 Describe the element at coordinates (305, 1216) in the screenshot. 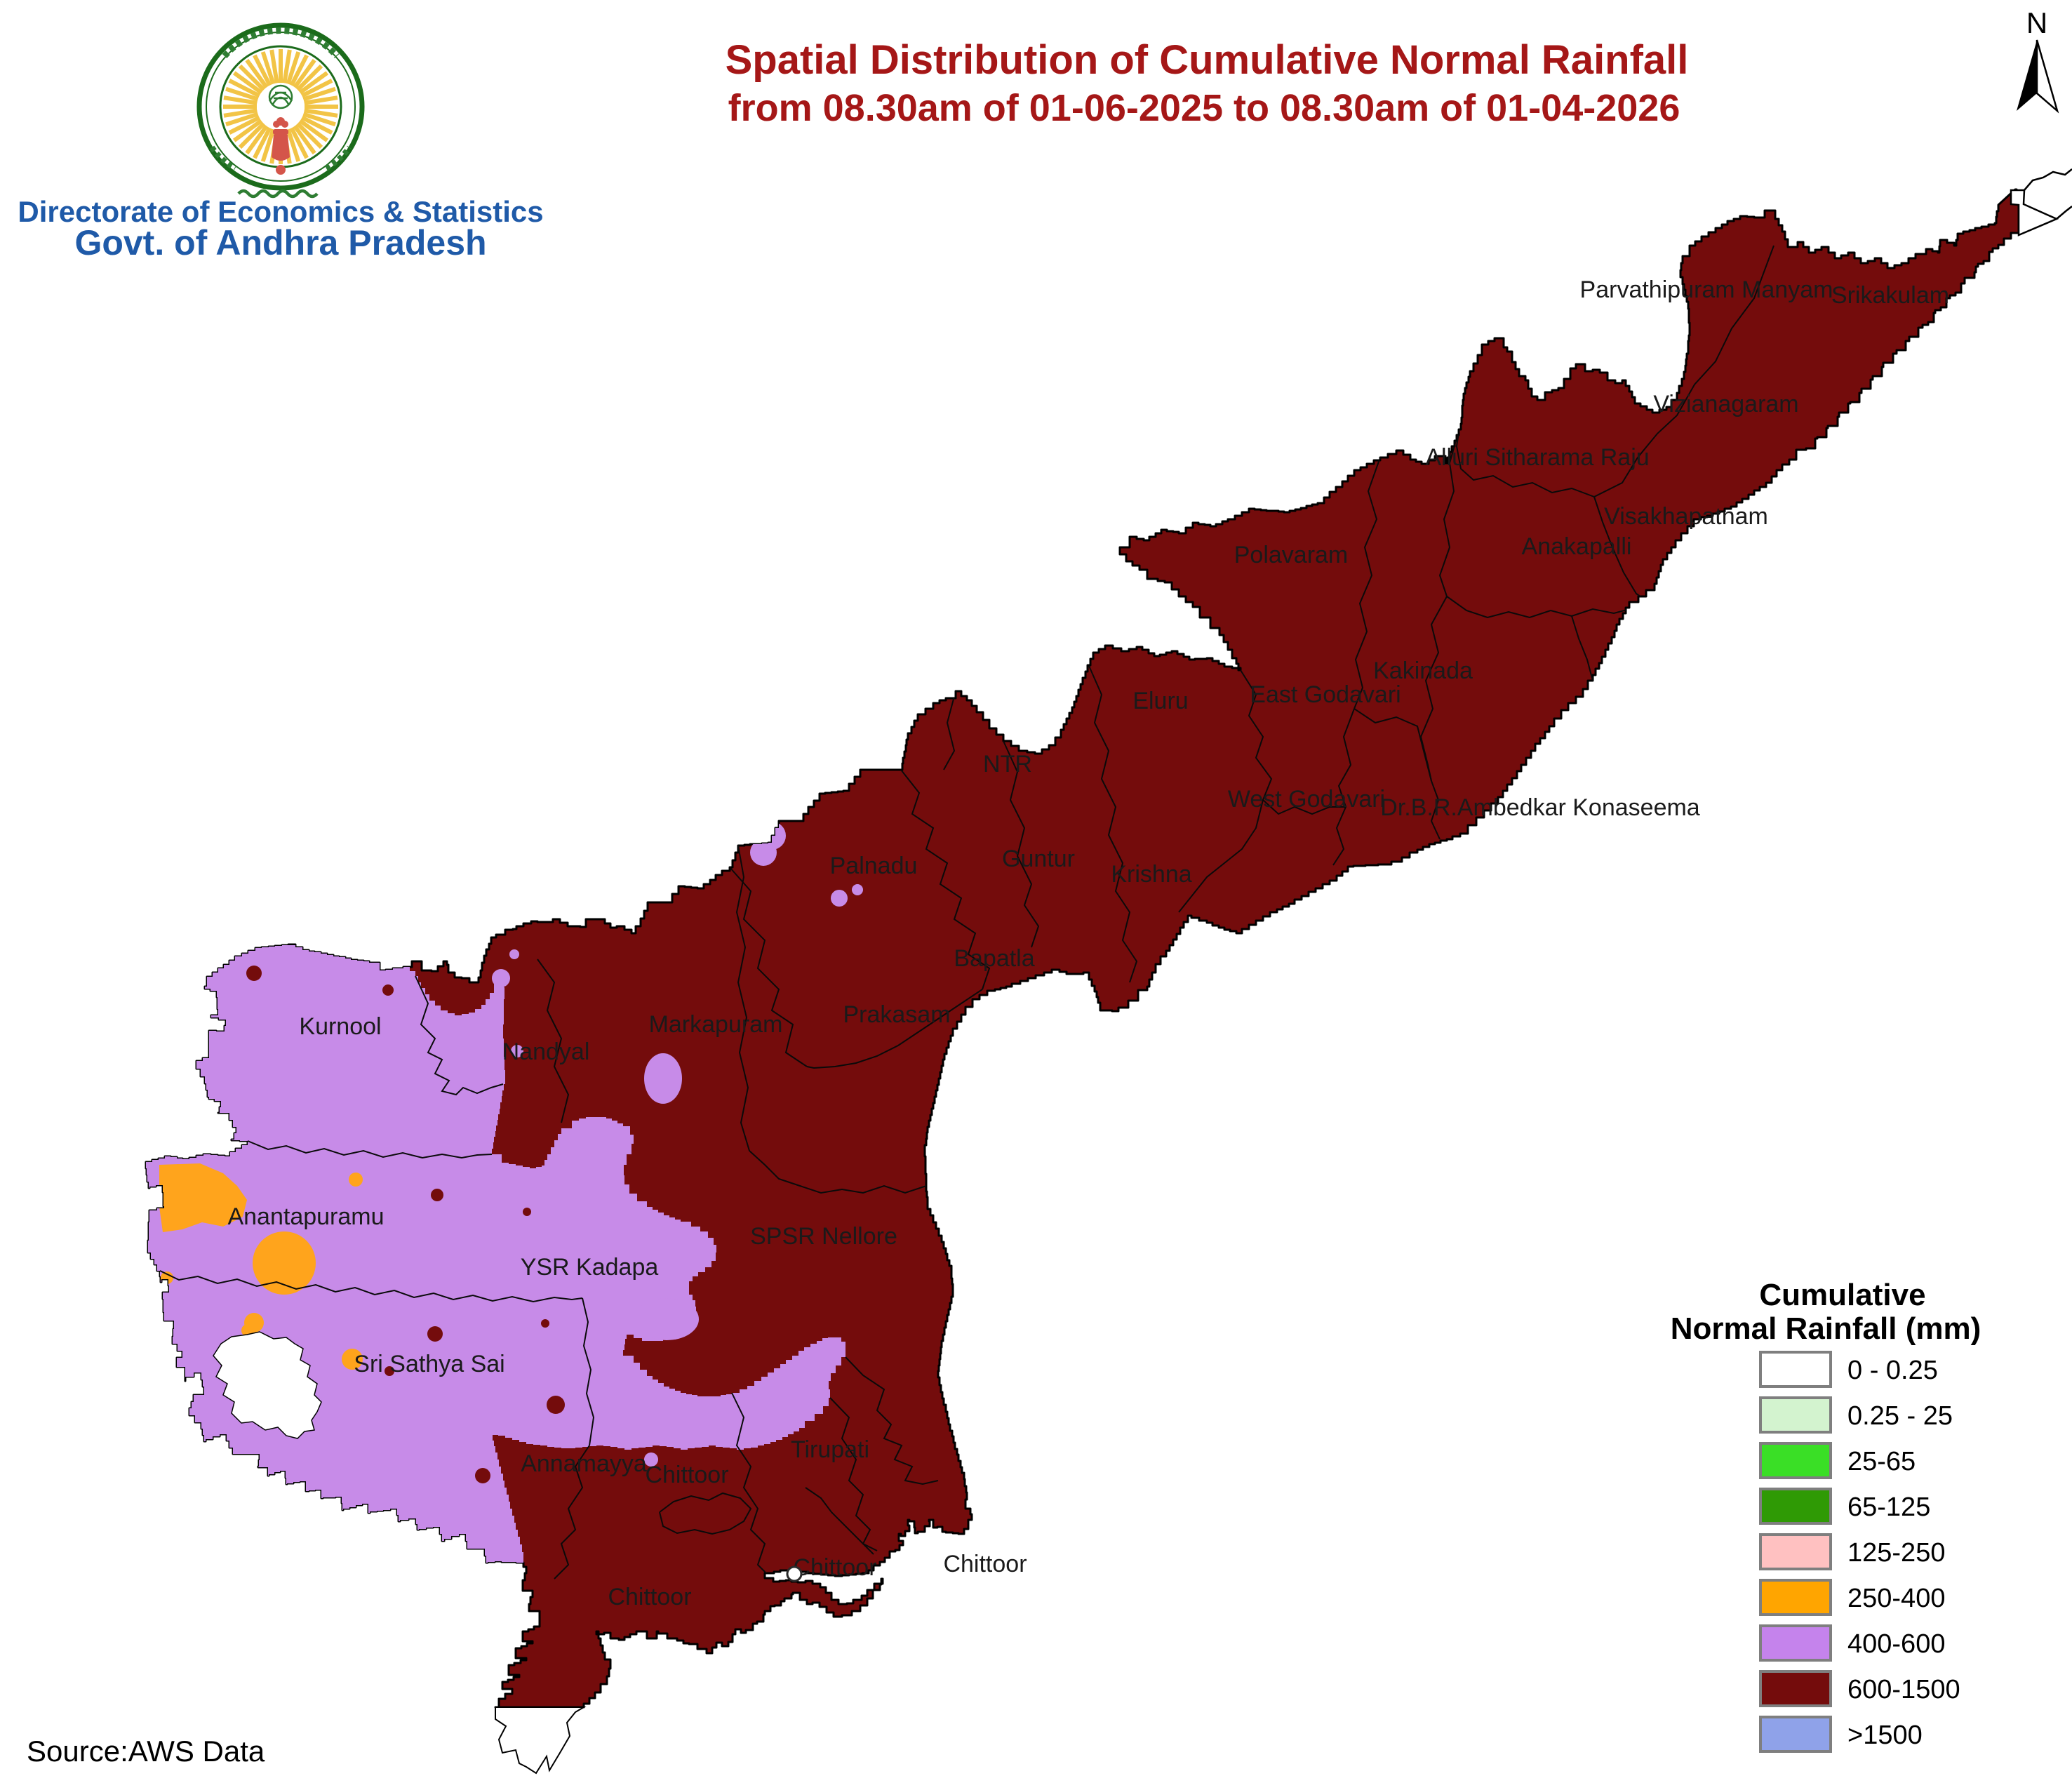

I see `svg-text: Anantapuramu` at that location.